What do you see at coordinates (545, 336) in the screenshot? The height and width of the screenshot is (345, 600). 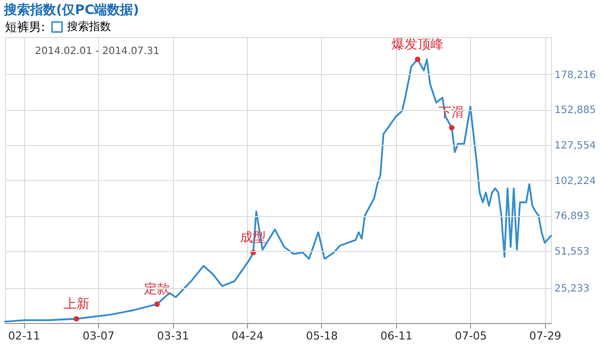 I see `x-tick-label: 07-29` at bounding box center [545, 336].